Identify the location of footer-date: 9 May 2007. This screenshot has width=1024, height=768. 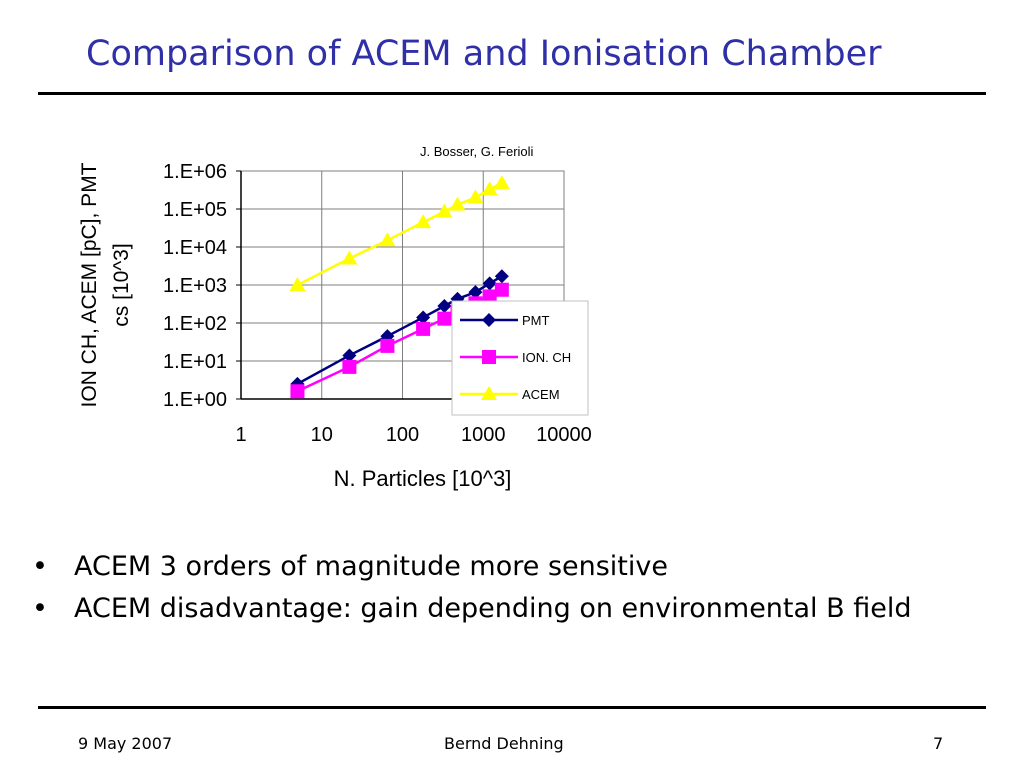
(125, 743).